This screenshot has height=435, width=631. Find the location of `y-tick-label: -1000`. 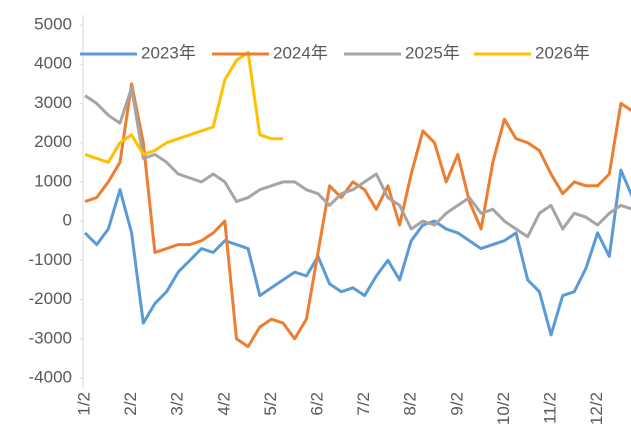

y-tick-label: -1000 is located at coordinates (50, 259).